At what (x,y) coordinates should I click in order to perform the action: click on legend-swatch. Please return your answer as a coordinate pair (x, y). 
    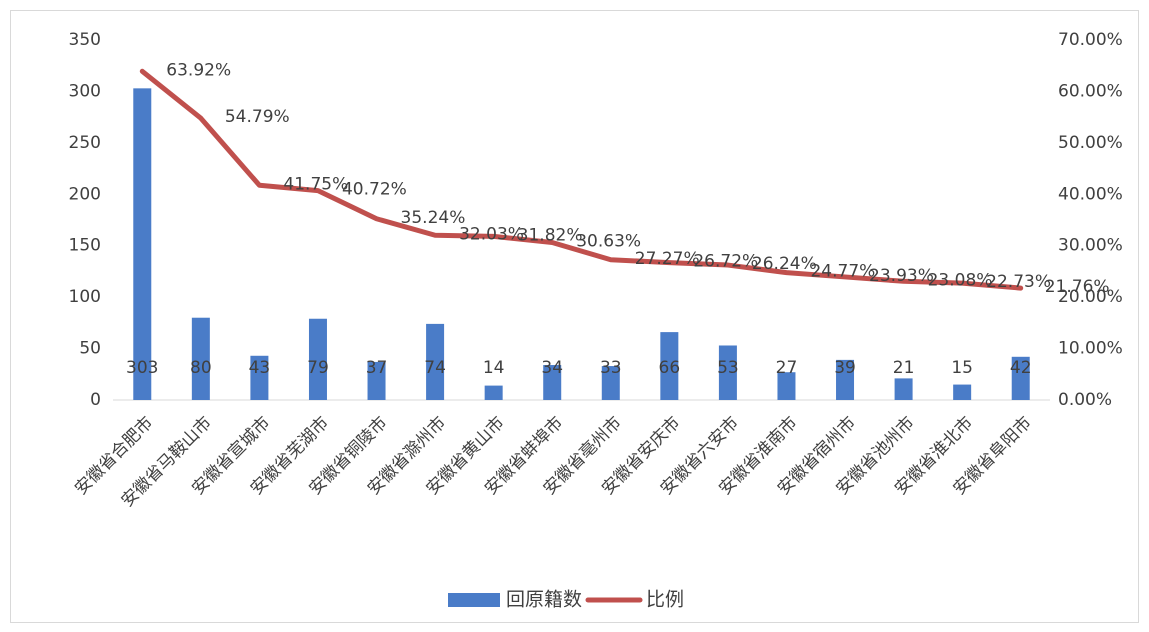
    Looking at the image, I should click on (474, 600).